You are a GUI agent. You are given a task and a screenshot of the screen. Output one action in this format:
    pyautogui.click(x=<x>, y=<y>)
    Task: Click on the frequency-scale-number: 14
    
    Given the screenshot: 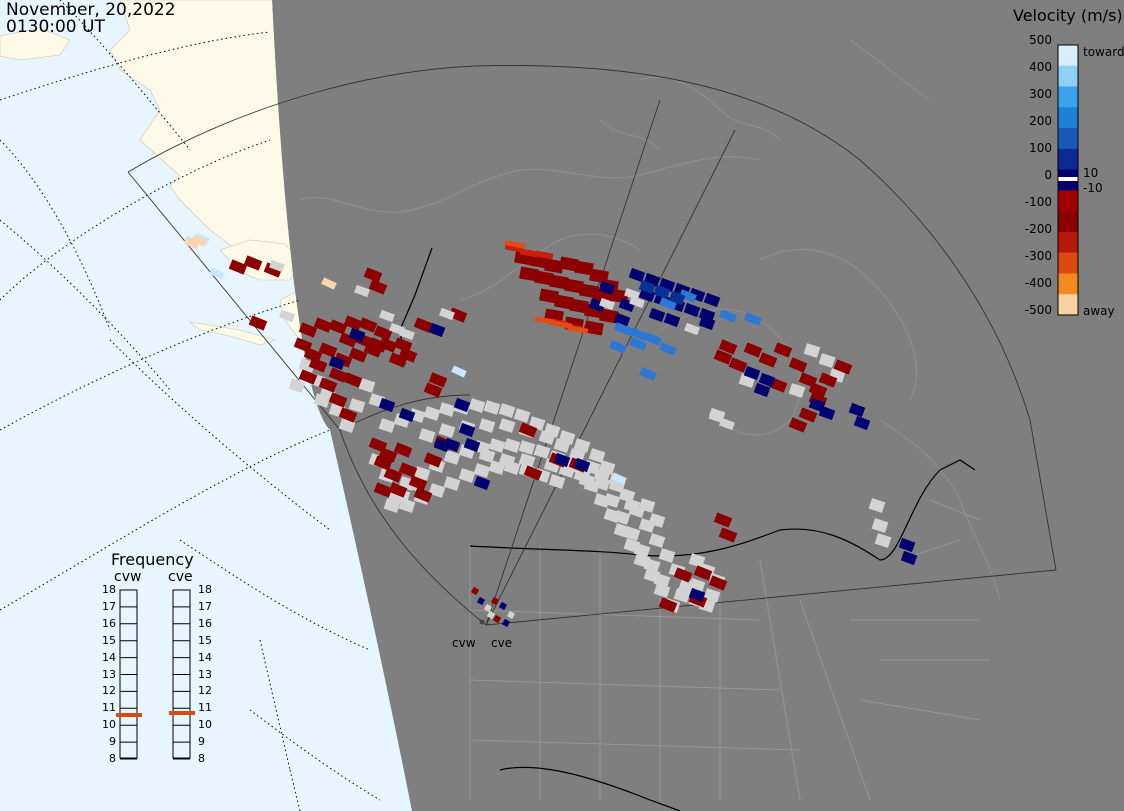 What is the action you would take?
    pyautogui.click(x=109, y=657)
    